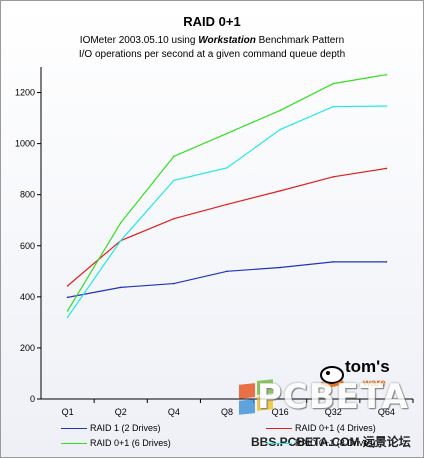  Describe the element at coordinates (212, 21) in the screenshot. I see `chart-title: RAID 0+1` at that location.